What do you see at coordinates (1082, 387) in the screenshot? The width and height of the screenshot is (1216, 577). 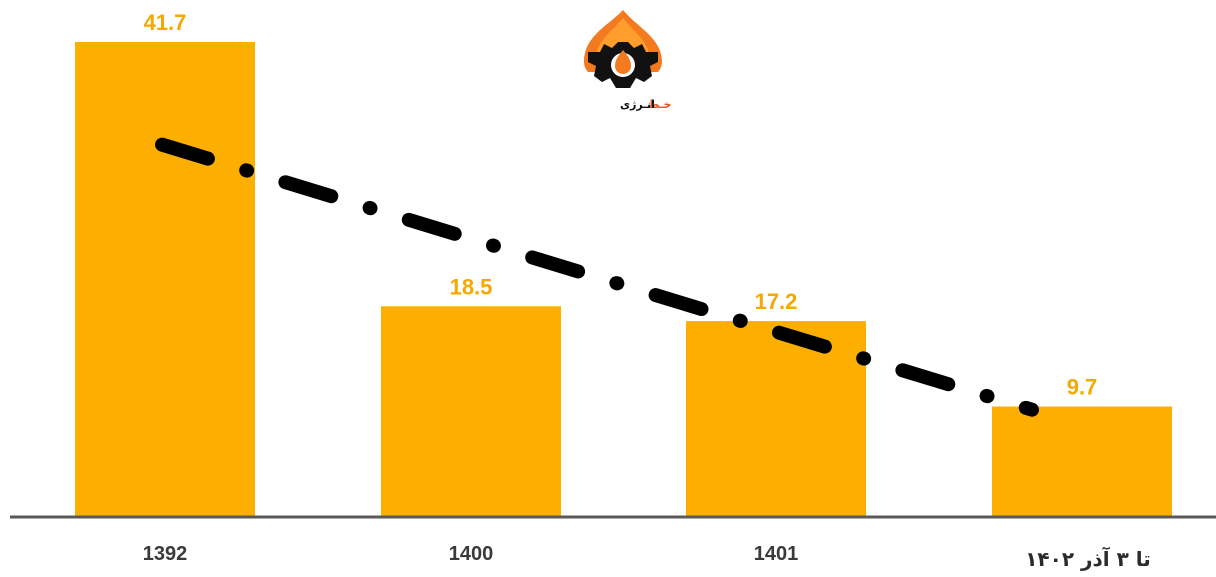 I see `value-label-3: 9.7` at bounding box center [1082, 387].